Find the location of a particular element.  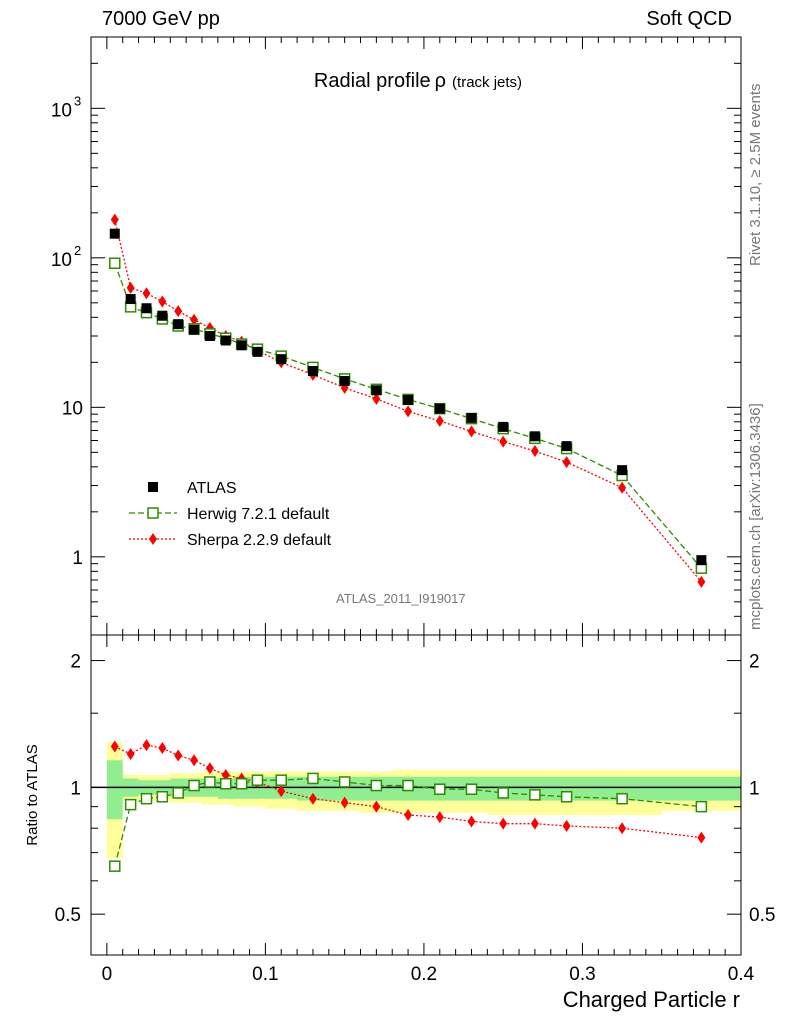

ratio-y-axis-label: Ratio to ATLAS is located at coordinates (32, 794).